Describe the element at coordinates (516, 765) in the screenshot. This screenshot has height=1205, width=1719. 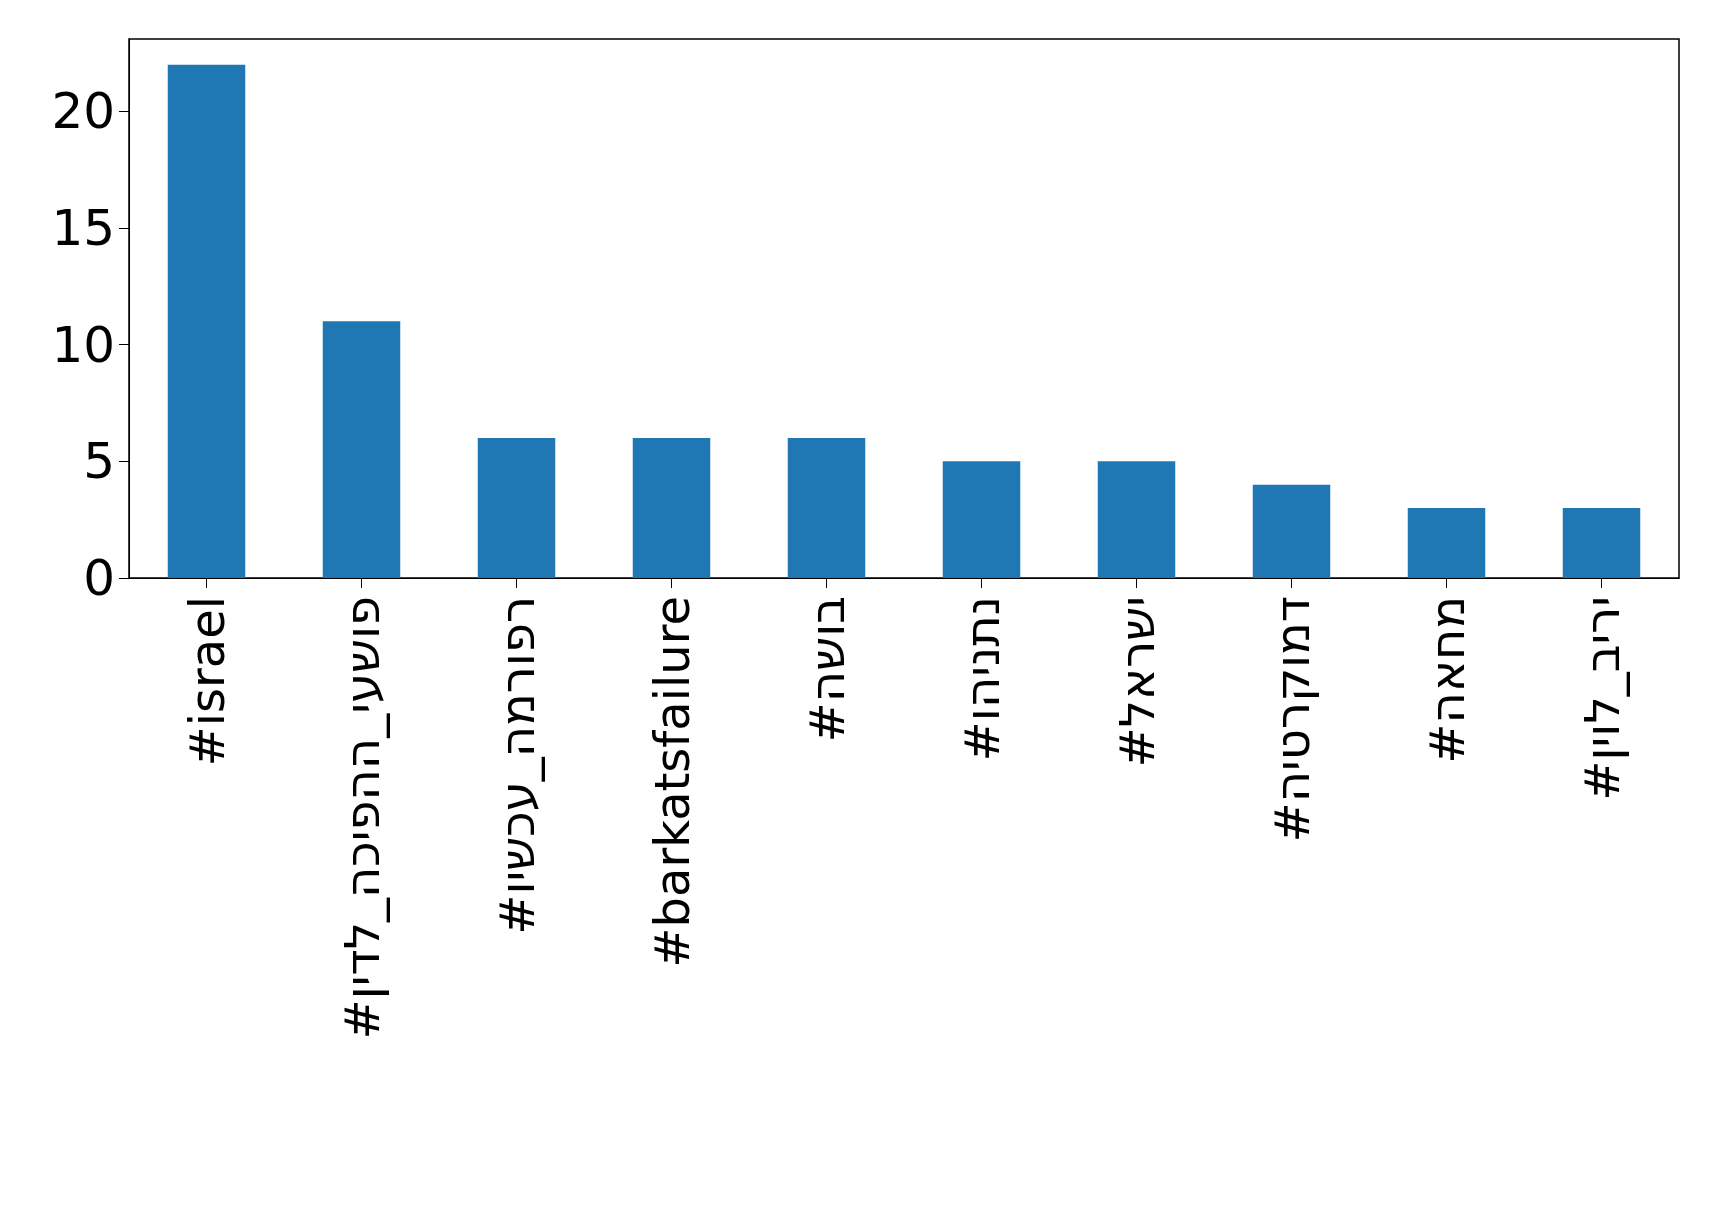
I see `x-tick-label: #רפורמה_עכשיו` at that location.